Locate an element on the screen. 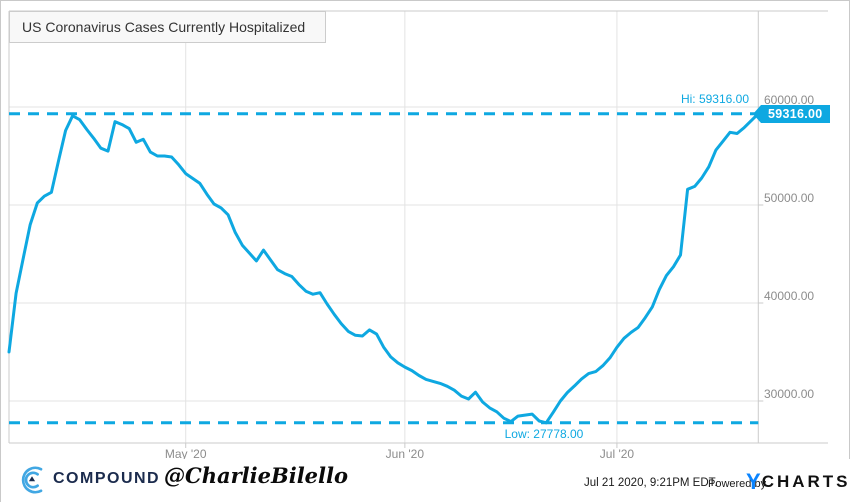 The width and height of the screenshot is (850, 503). ycharts-y-glyph: Y is located at coordinates (754, 481).